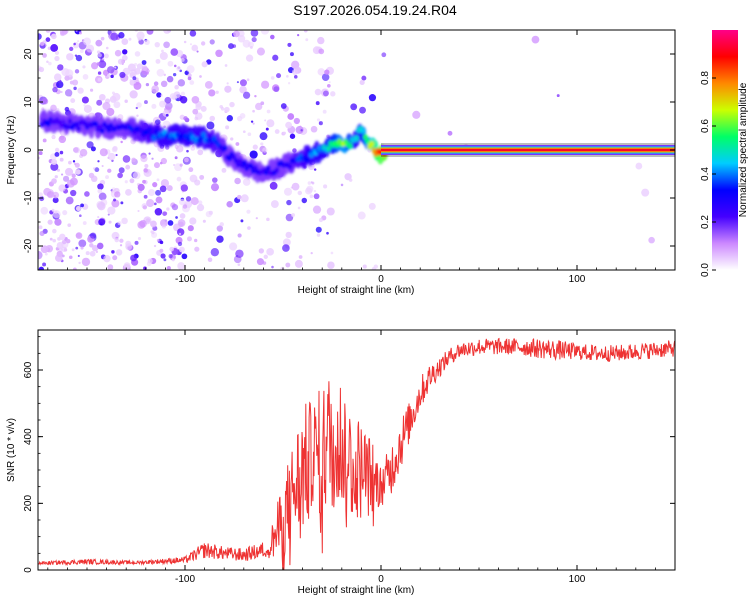  Describe the element at coordinates (705, 78) in the screenshot. I see `colorbar-tick-label: 0.8` at that location.